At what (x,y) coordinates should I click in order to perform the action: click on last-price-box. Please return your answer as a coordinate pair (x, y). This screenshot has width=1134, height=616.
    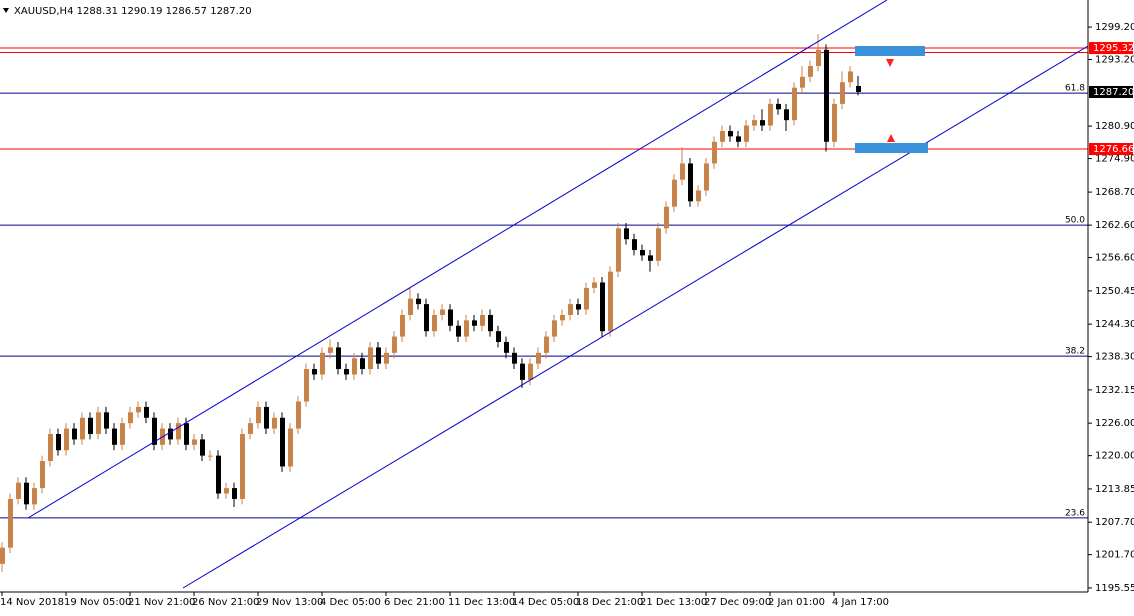
    Looking at the image, I should click on (1111, 91).